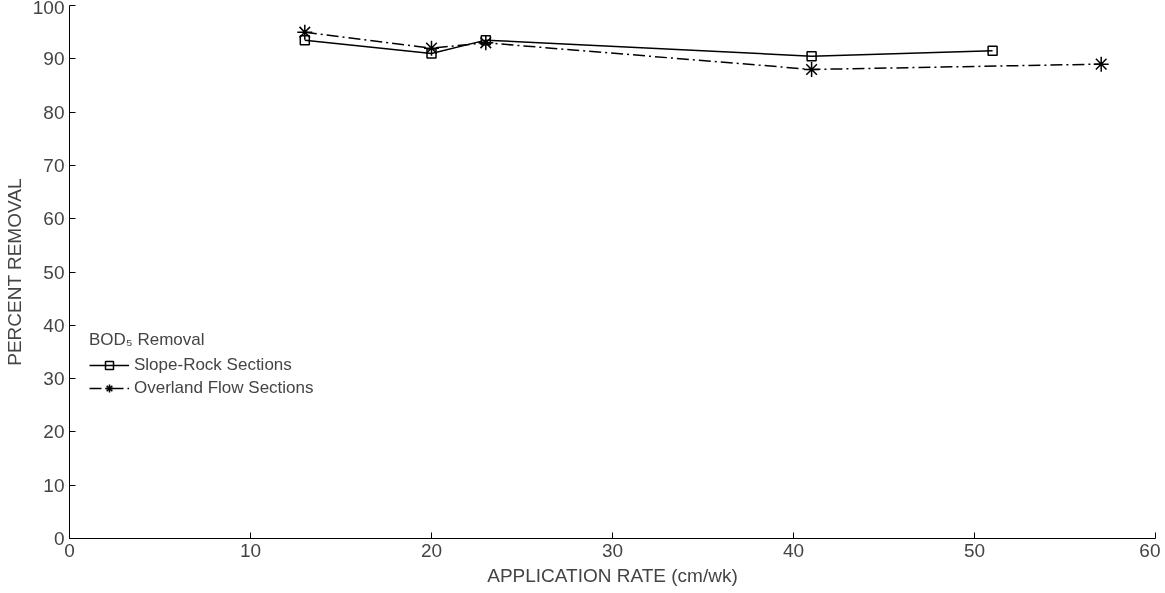 The image size is (1165, 593). I want to click on legend-label: Slope-Rock Sections, so click(213, 365).